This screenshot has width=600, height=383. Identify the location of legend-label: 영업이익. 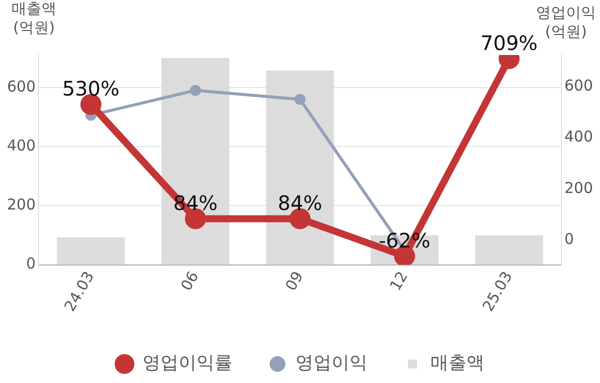
(332, 363).